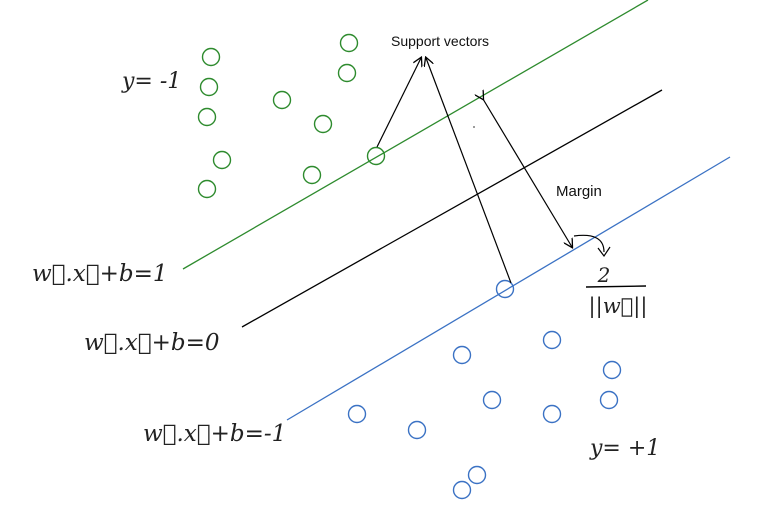  I want to click on margin-formula-denominator: ||w⃗||, so click(618, 306).